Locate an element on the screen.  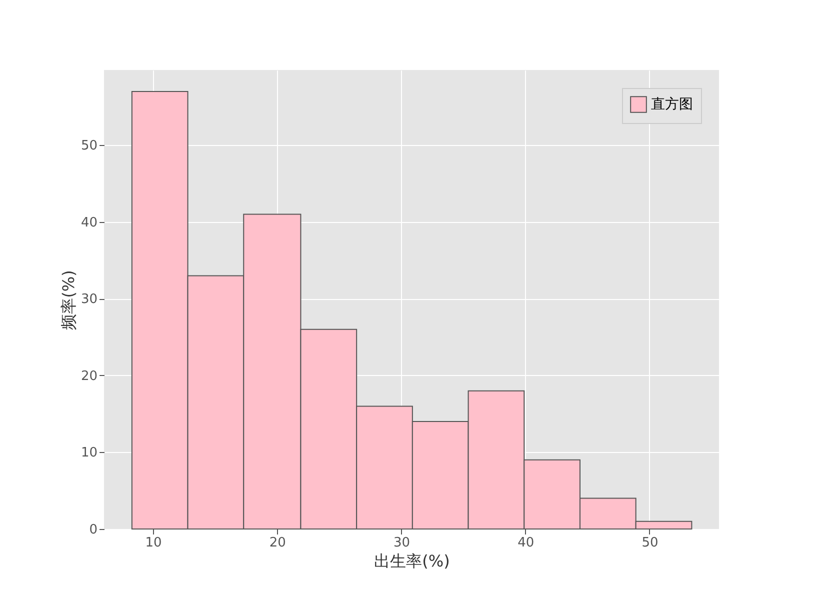
x-tick-label: 40 is located at coordinates (526, 543).